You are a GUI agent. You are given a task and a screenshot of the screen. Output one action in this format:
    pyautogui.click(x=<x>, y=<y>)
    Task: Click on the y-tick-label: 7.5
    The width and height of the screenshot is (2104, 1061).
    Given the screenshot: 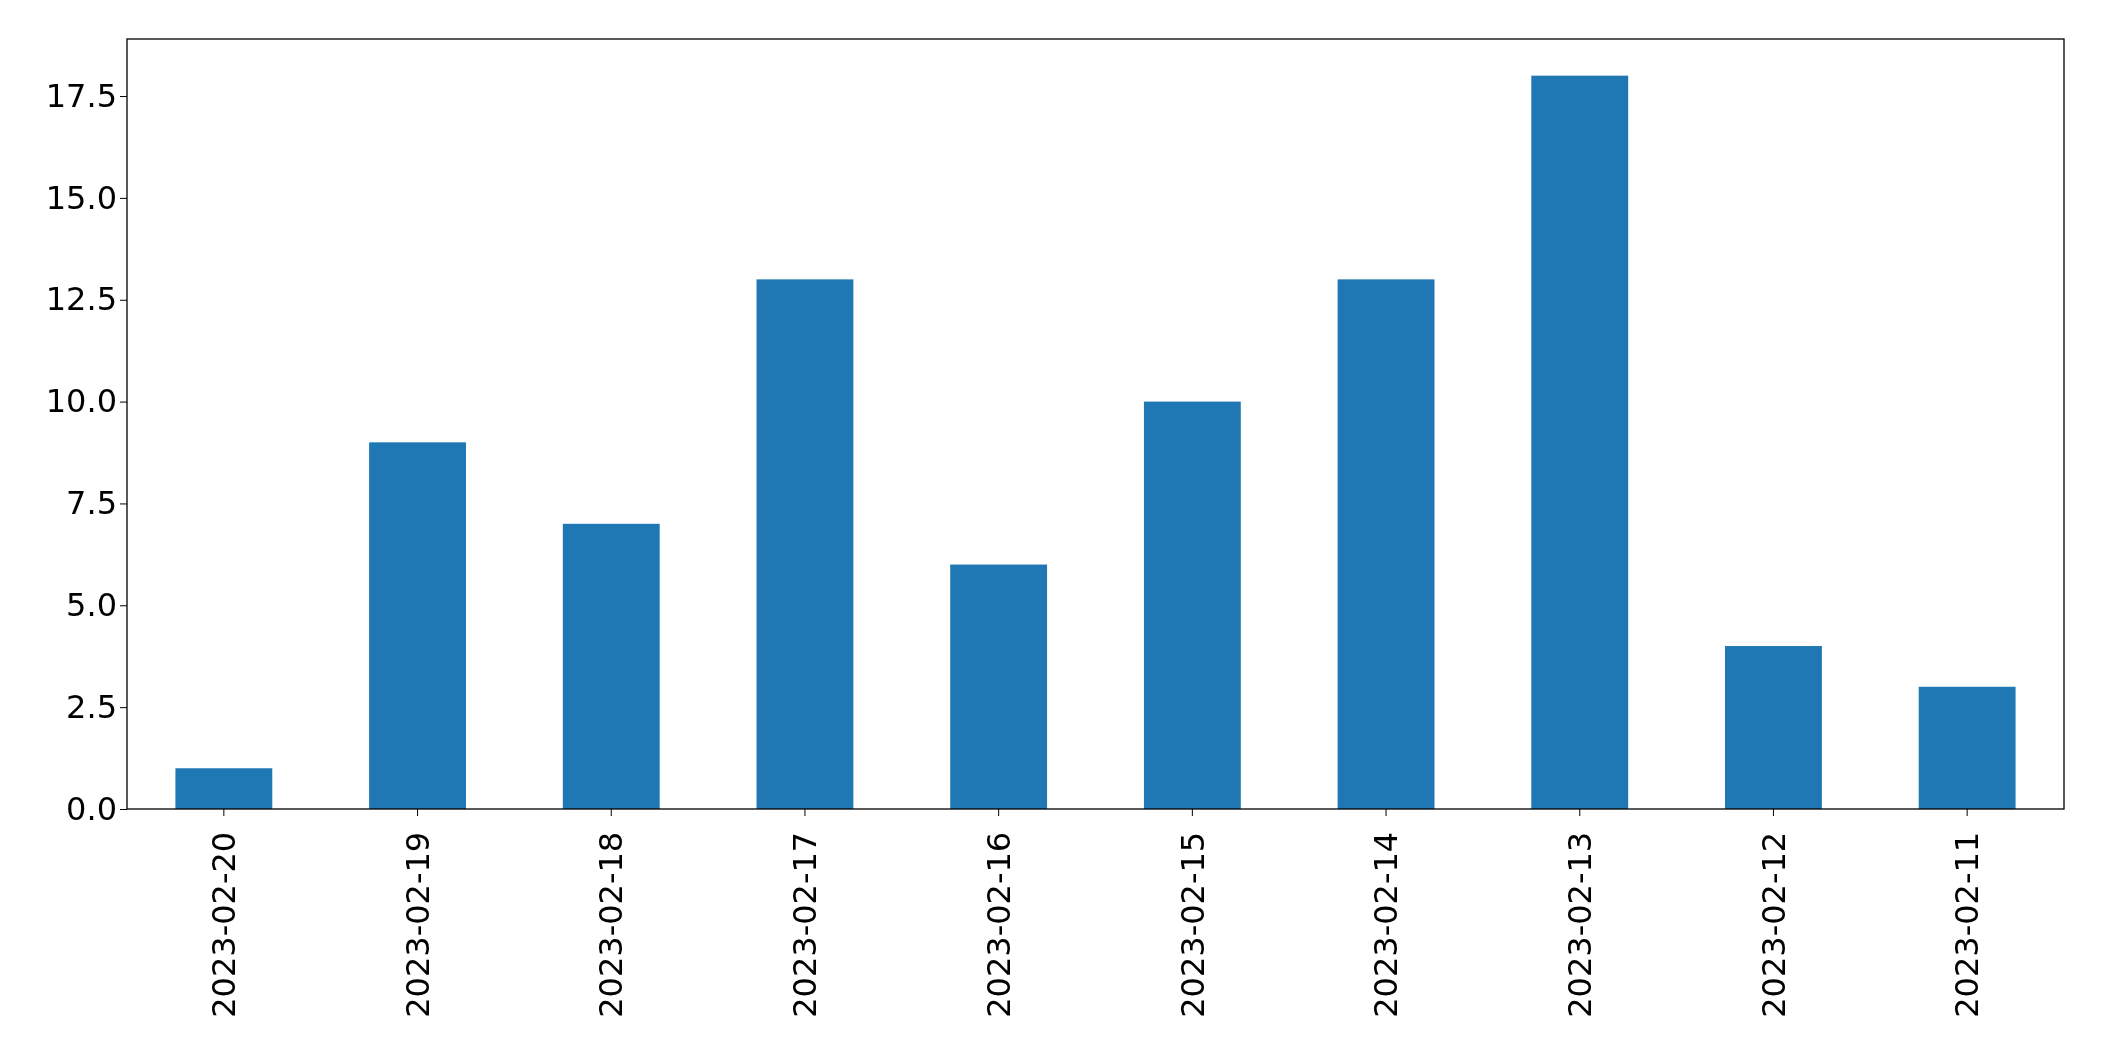 What is the action you would take?
    pyautogui.click(x=91, y=503)
    